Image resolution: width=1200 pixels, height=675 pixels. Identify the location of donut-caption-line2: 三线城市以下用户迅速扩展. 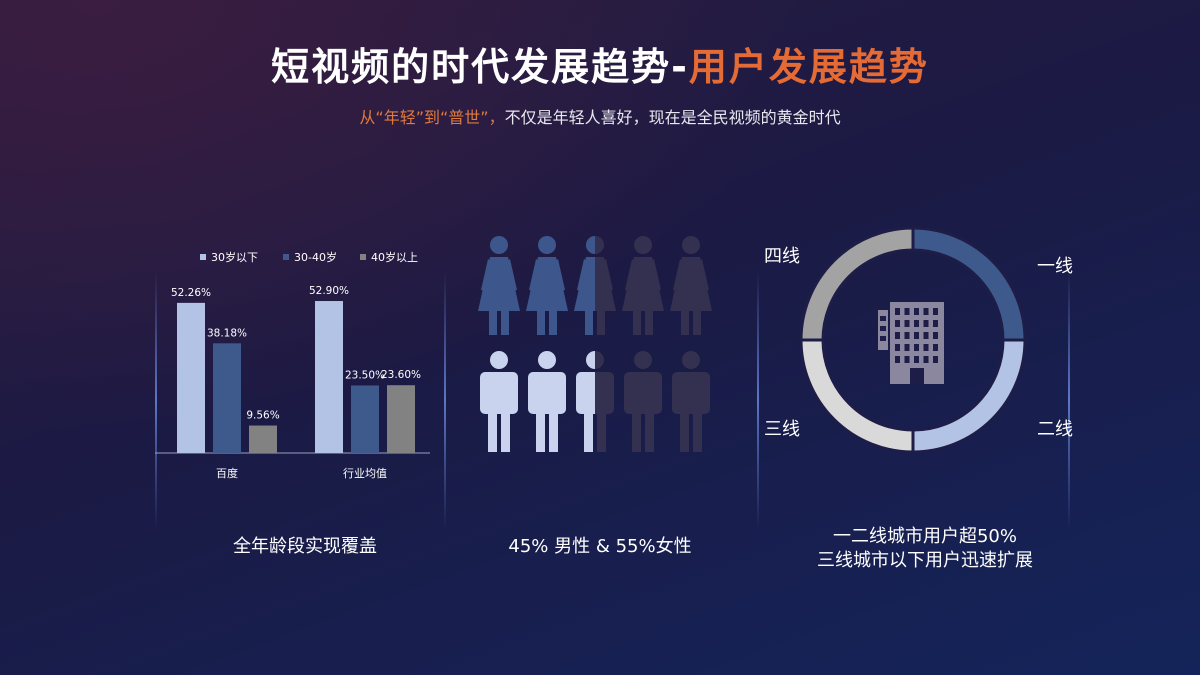
(925, 560).